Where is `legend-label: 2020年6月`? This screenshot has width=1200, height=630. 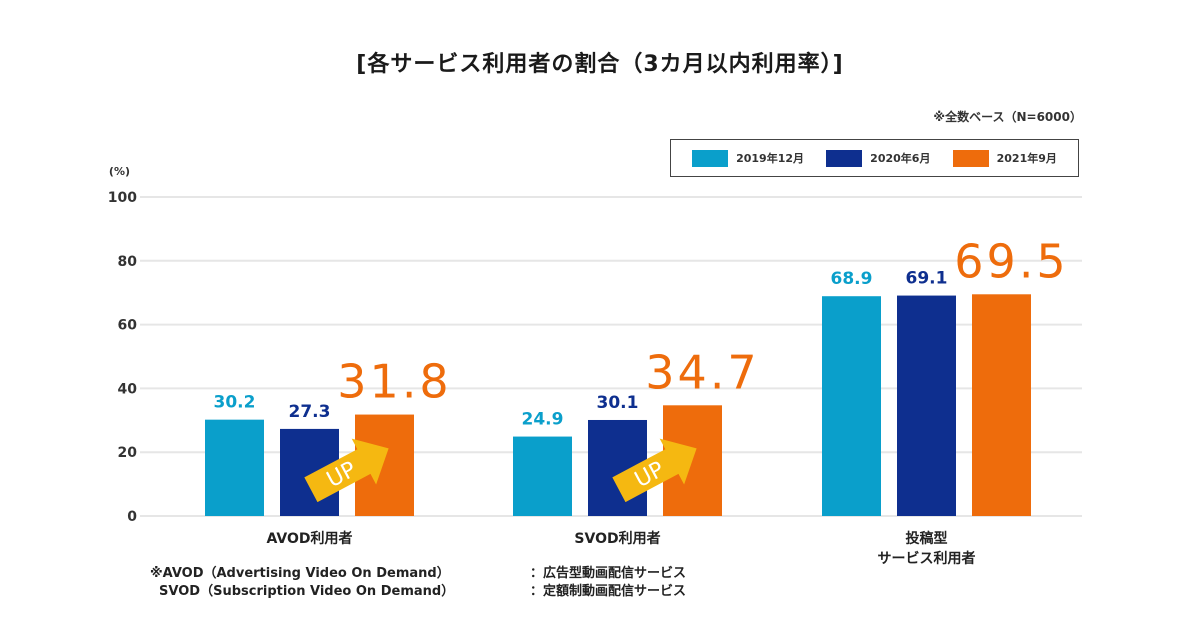
legend-label: 2020年6月 is located at coordinates (900, 158).